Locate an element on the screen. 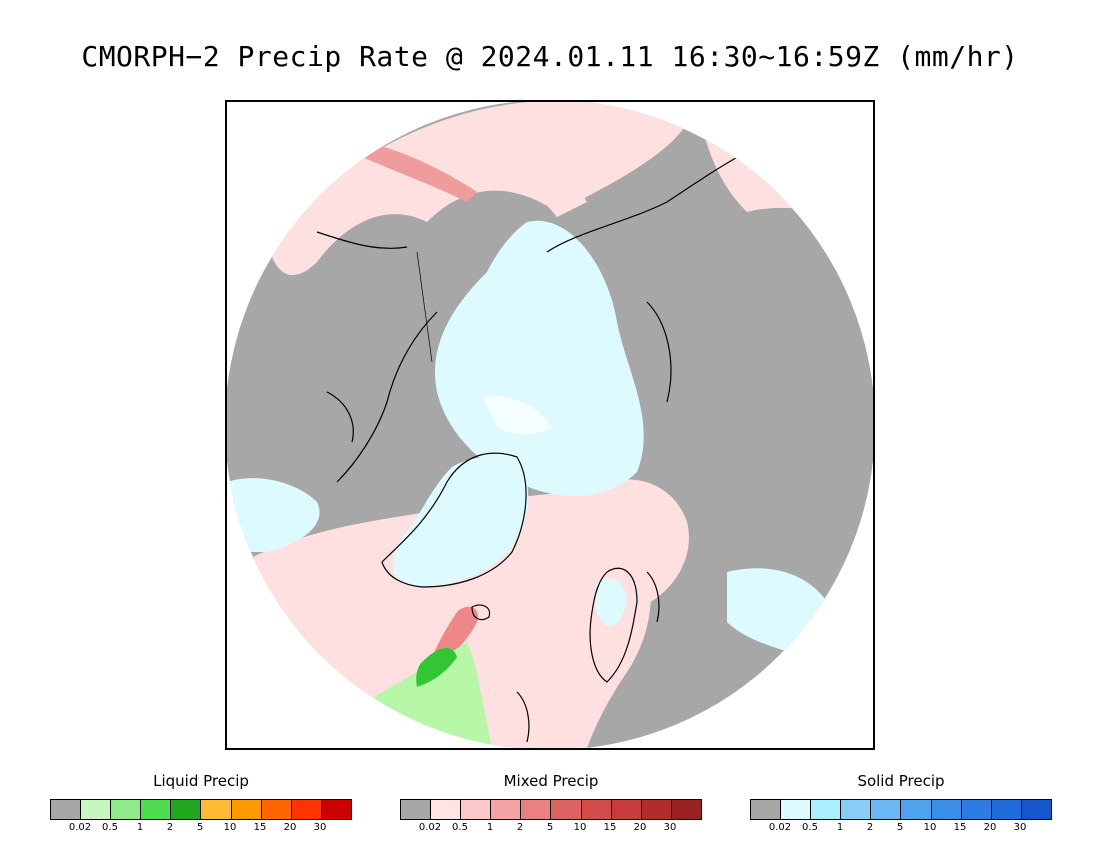 The width and height of the screenshot is (1100, 850). legend-title: Mixed Precip is located at coordinates (551, 781).